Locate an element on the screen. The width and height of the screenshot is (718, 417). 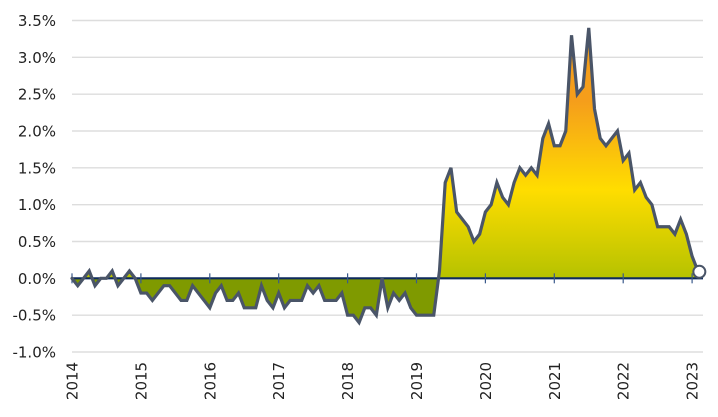
x-tick-label: 2021 is located at coordinates (555, 381).